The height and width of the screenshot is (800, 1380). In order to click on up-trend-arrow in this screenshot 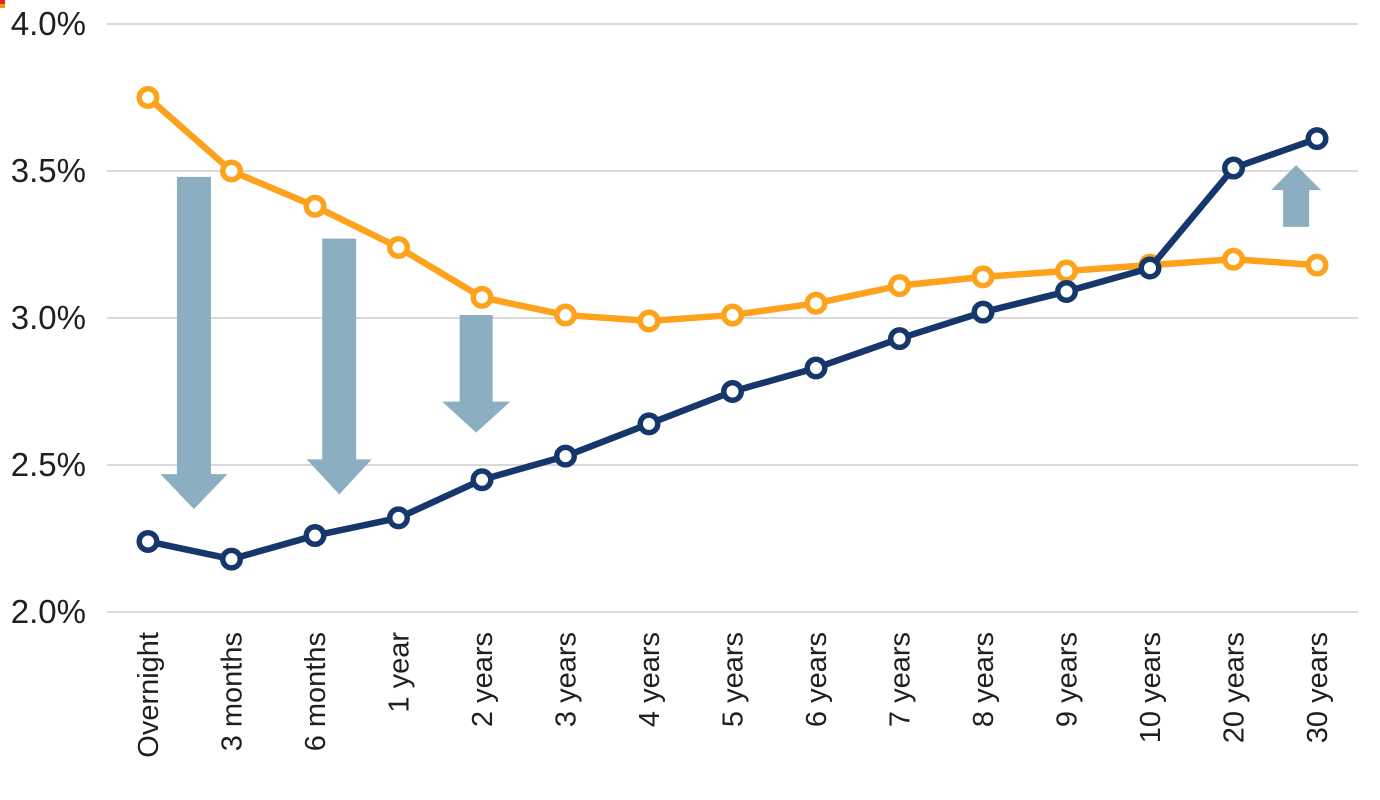, I will do `click(1296, 196)`.